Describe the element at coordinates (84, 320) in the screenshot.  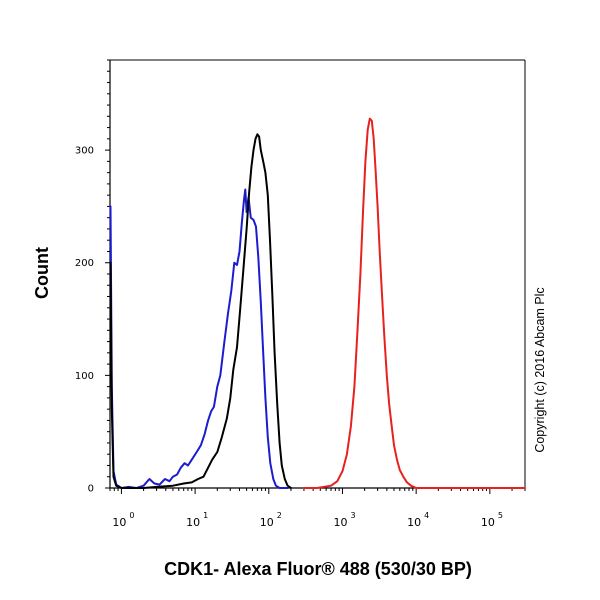
I see `y-tick-labels: 0 100 200 300` at that location.